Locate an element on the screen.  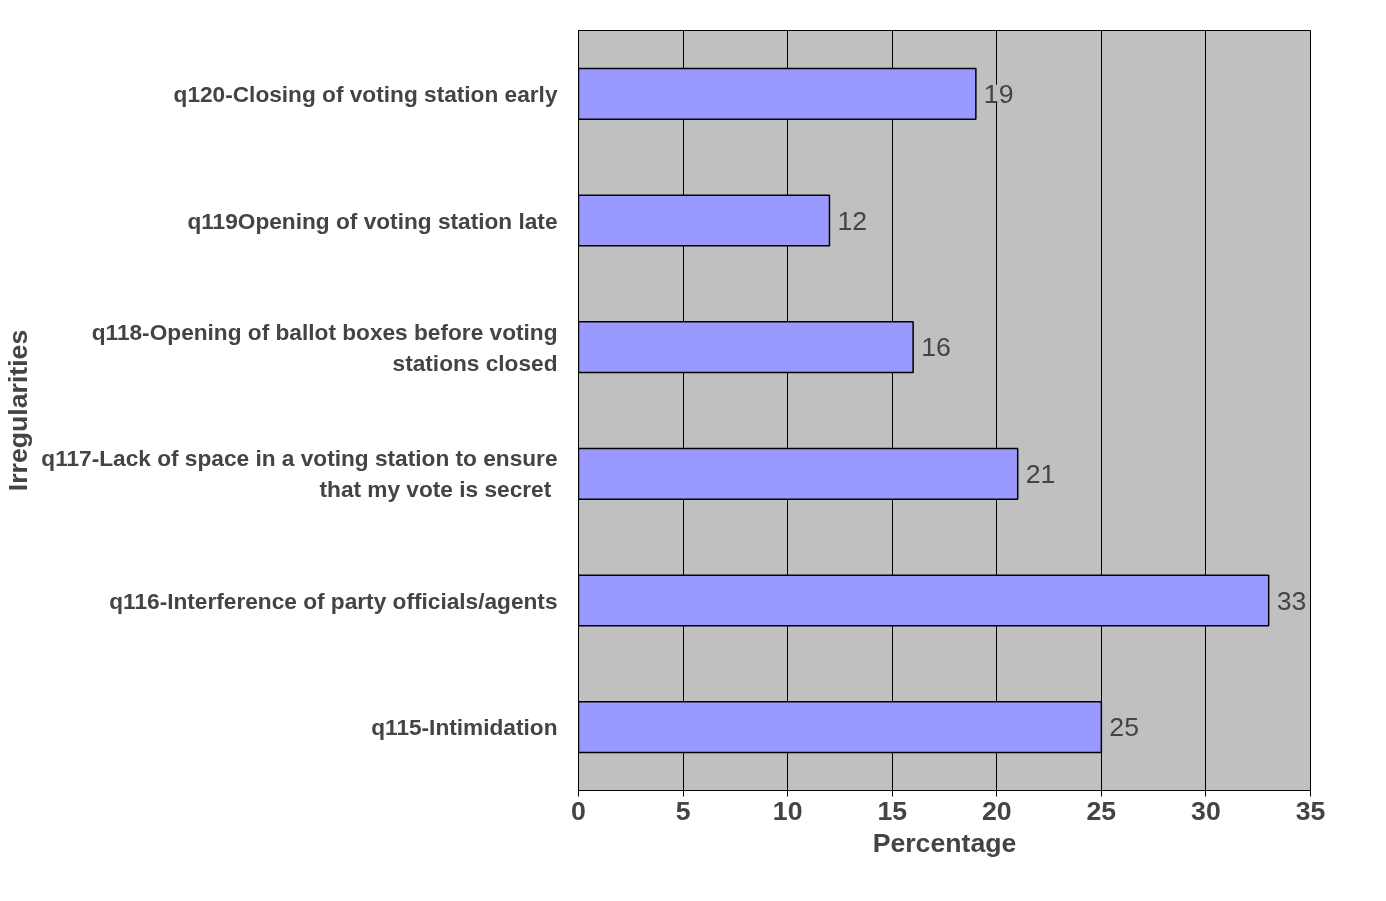
y-tick-label: q118-Opening of ballot boxes before voting stations closed is located at coordinates (324, 347).